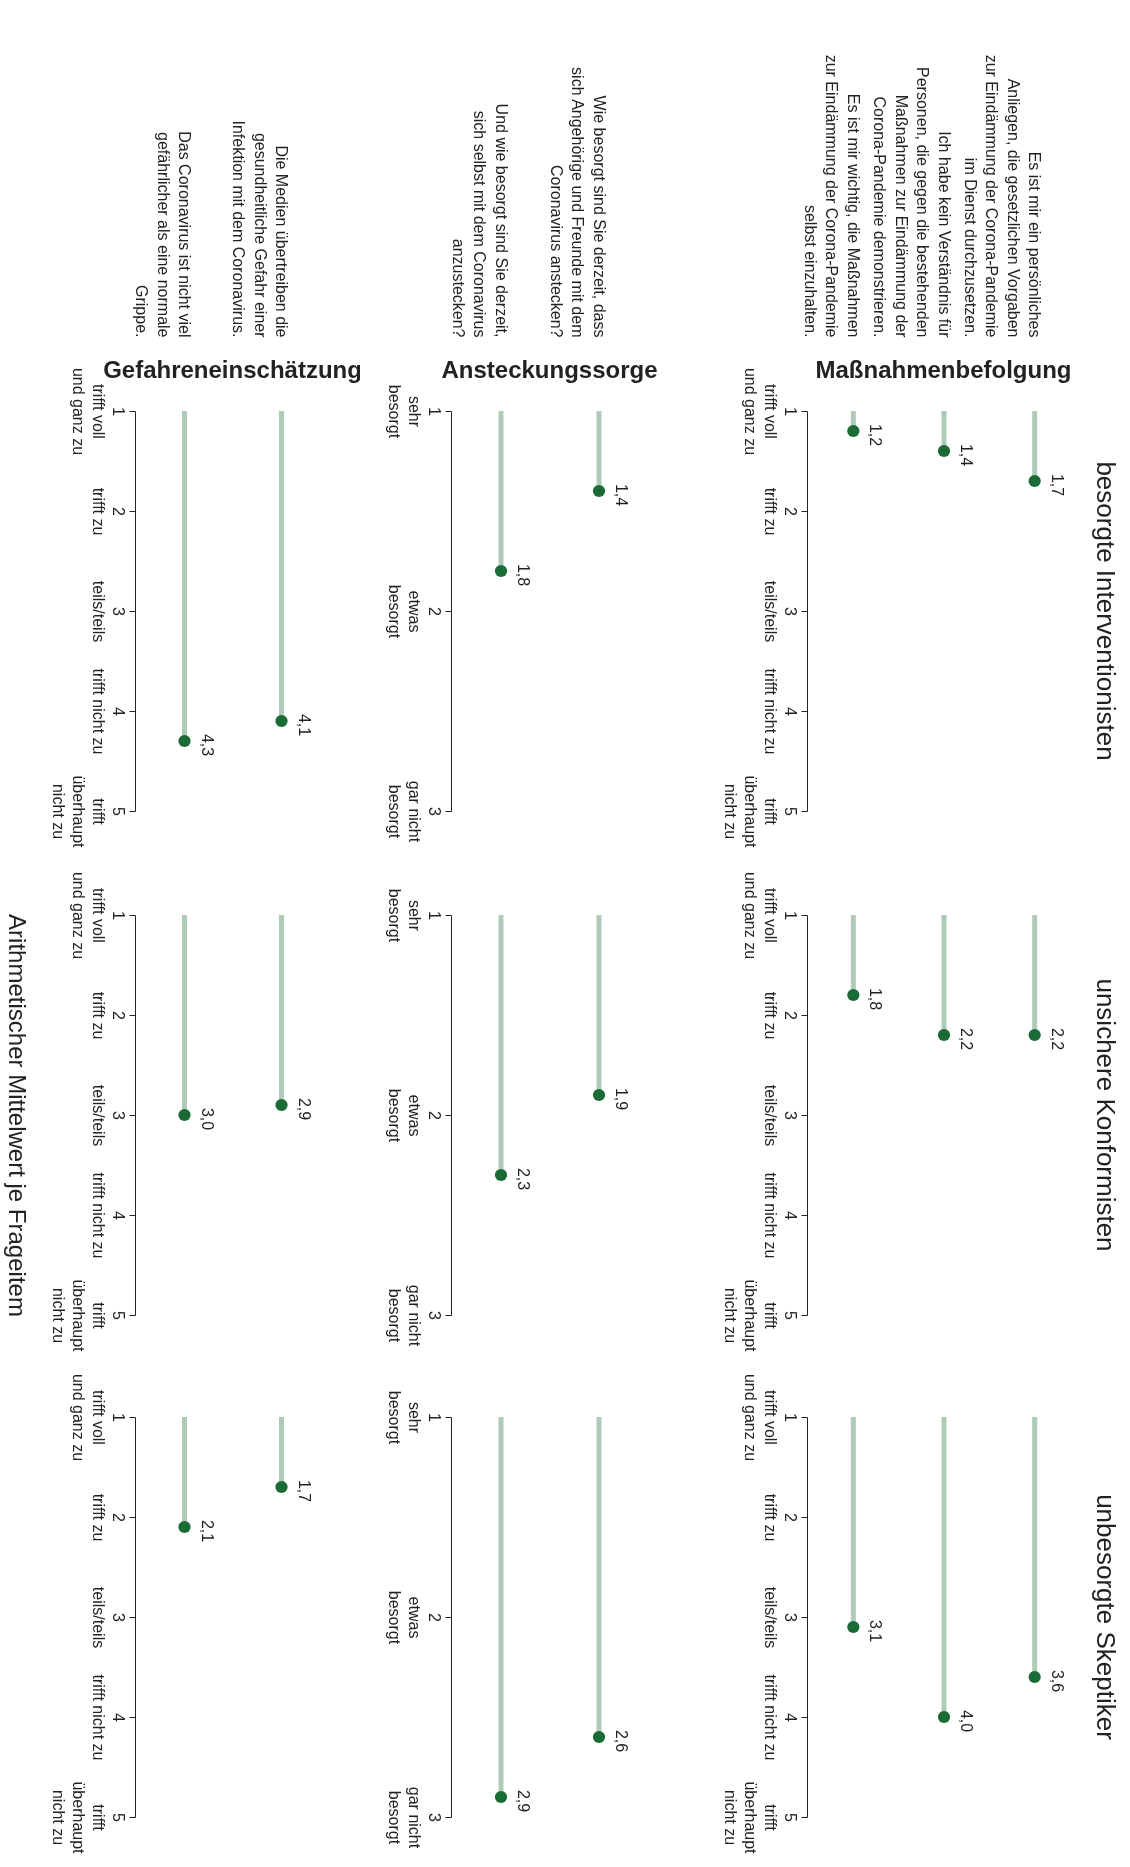 The image size is (1130, 1867). What do you see at coordinates (1057, 1681) in the screenshot?
I see `data-label: 3,6` at bounding box center [1057, 1681].